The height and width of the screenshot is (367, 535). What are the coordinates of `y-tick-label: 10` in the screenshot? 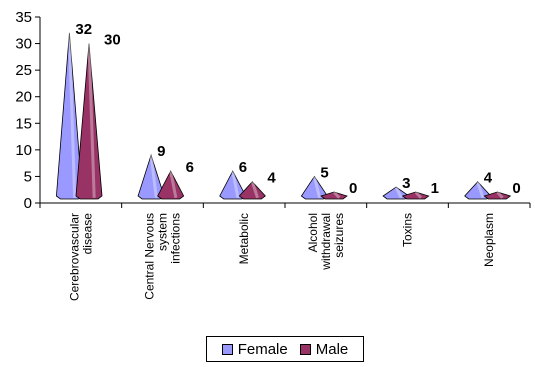 It's located at (23, 150).